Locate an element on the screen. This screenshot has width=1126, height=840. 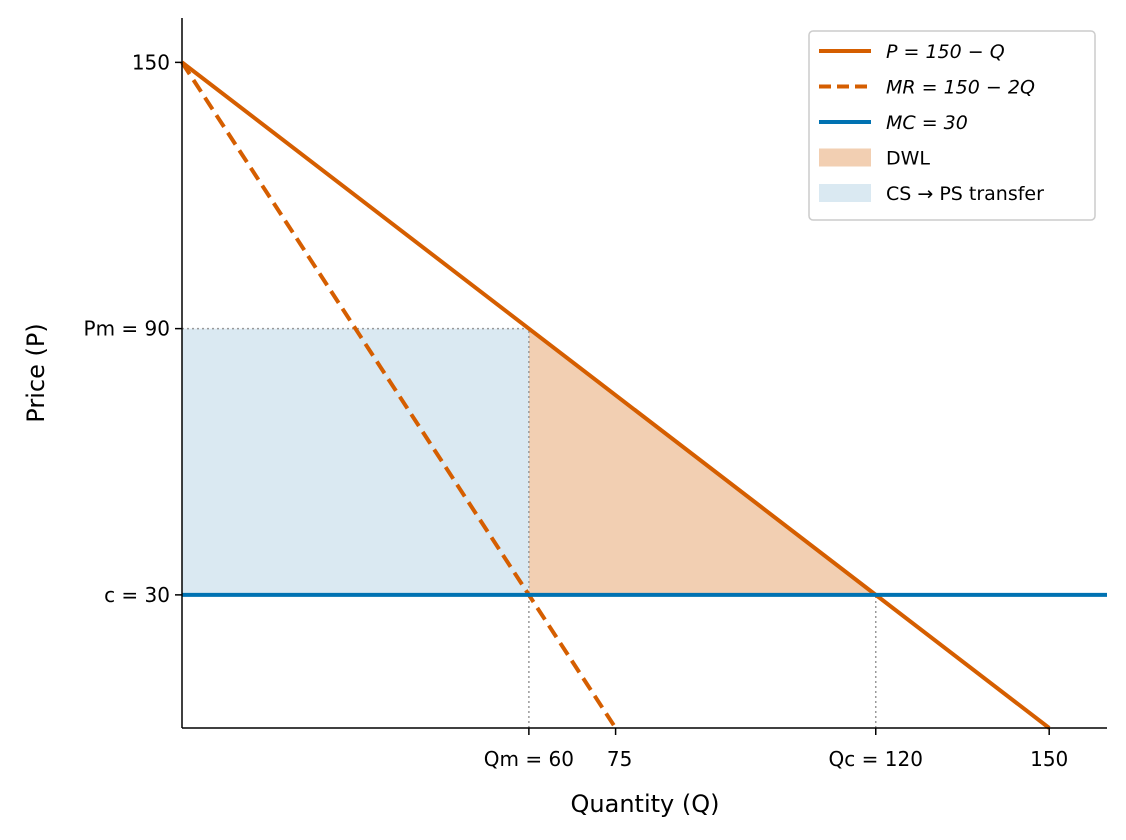
x-tick-label: Qc = 120 is located at coordinates (876, 759).